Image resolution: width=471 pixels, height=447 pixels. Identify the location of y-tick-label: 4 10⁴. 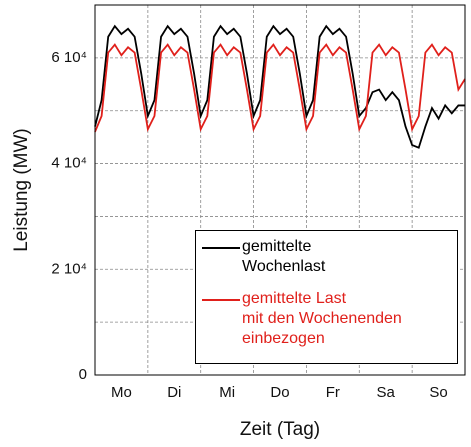
(69, 163).